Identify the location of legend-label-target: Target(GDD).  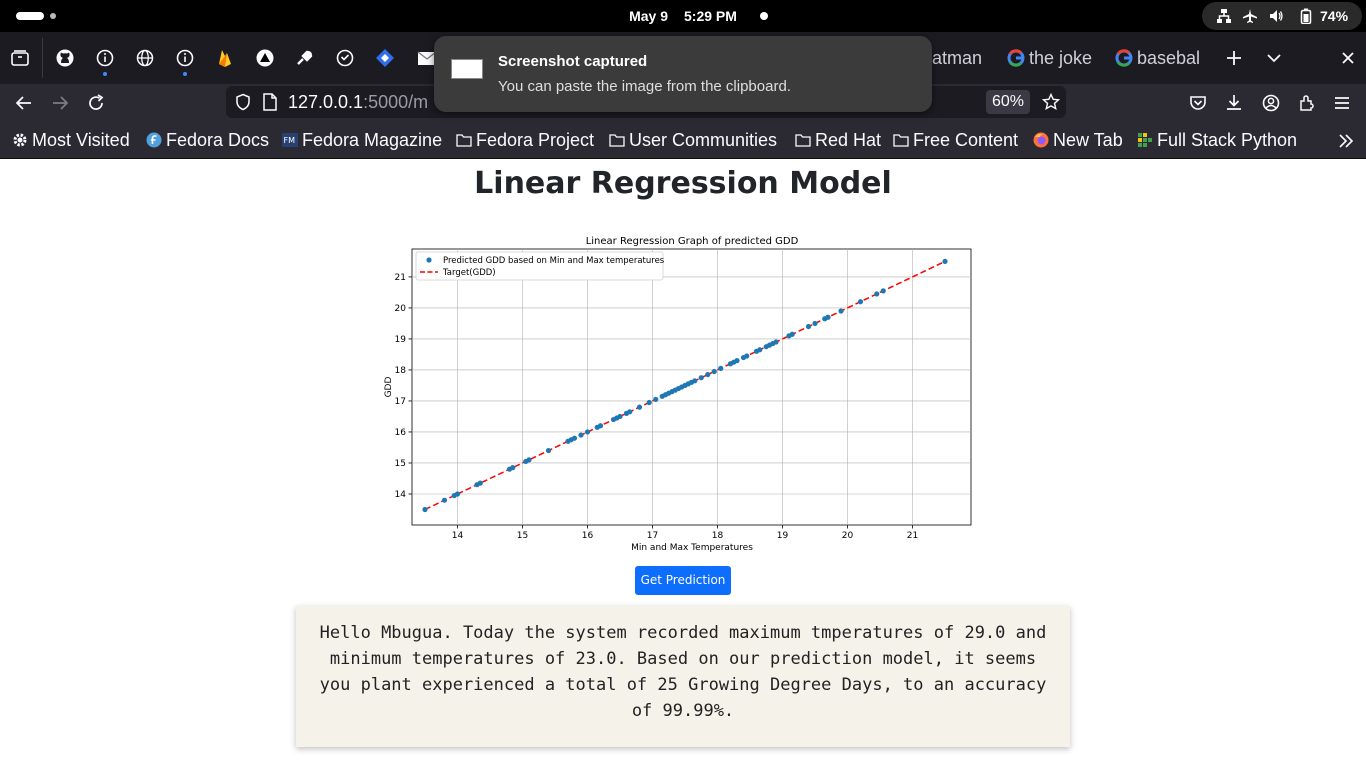
(469, 273).